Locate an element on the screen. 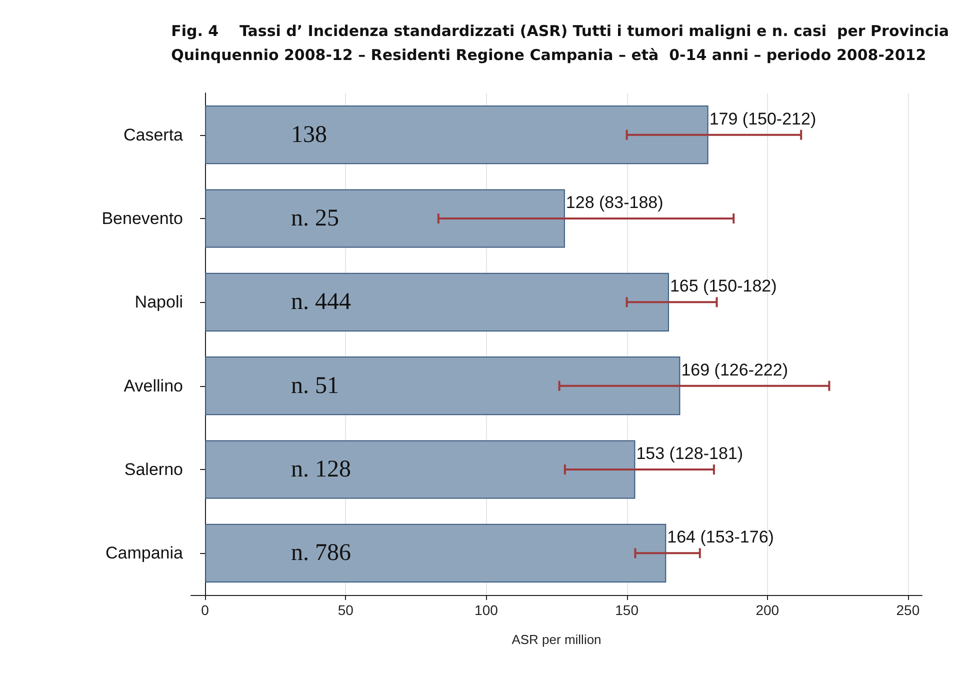  data-label: 165 (150-182) is located at coordinates (723, 286).